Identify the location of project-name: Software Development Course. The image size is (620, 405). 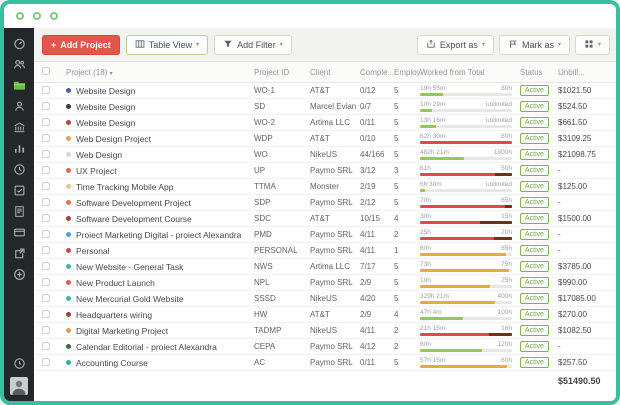
(134, 218).